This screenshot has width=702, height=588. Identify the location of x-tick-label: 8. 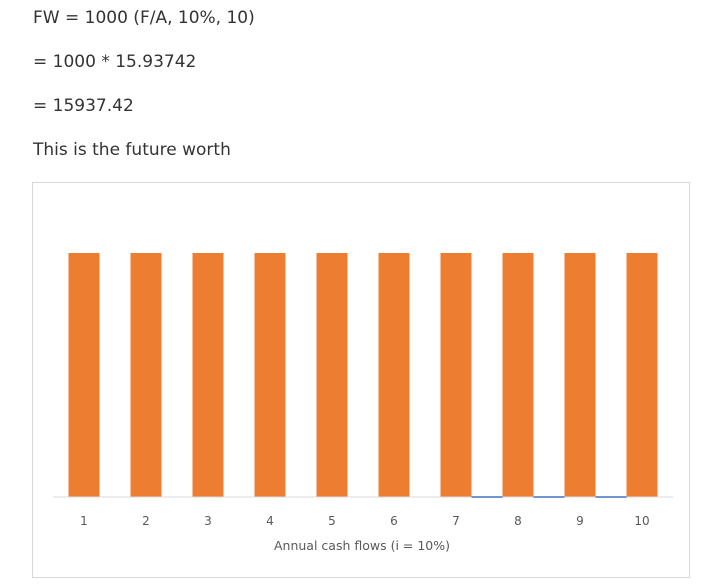
(518, 521).